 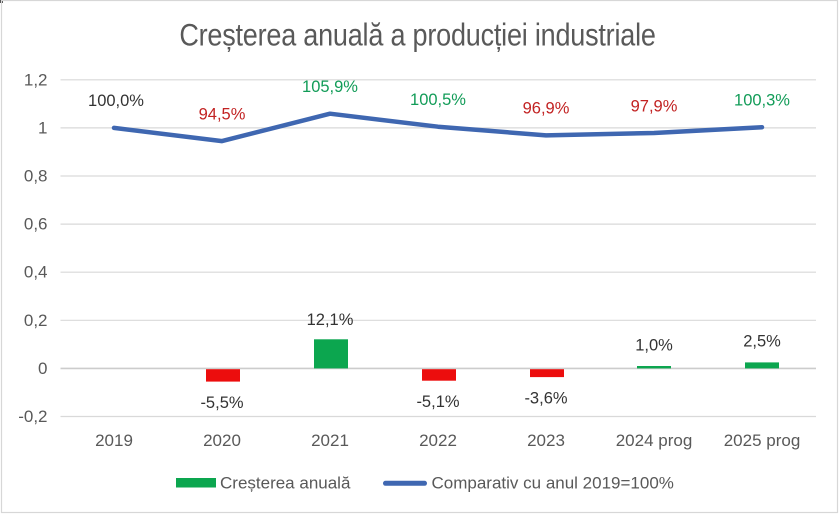 What do you see at coordinates (114, 440) in the screenshot?
I see `svg-text: 2019` at bounding box center [114, 440].